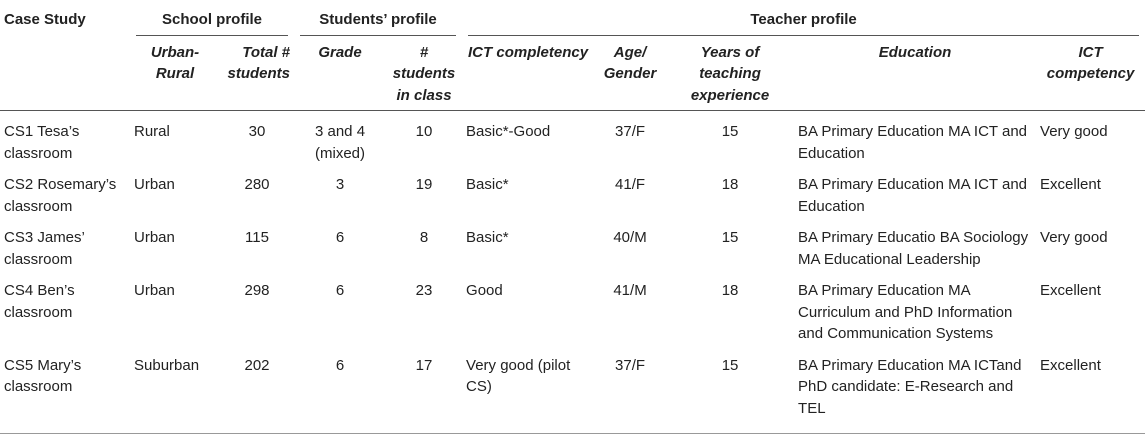  What do you see at coordinates (424, 184) in the screenshot?
I see `students-in-class-cell: 19` at bounding box center [424, 184].